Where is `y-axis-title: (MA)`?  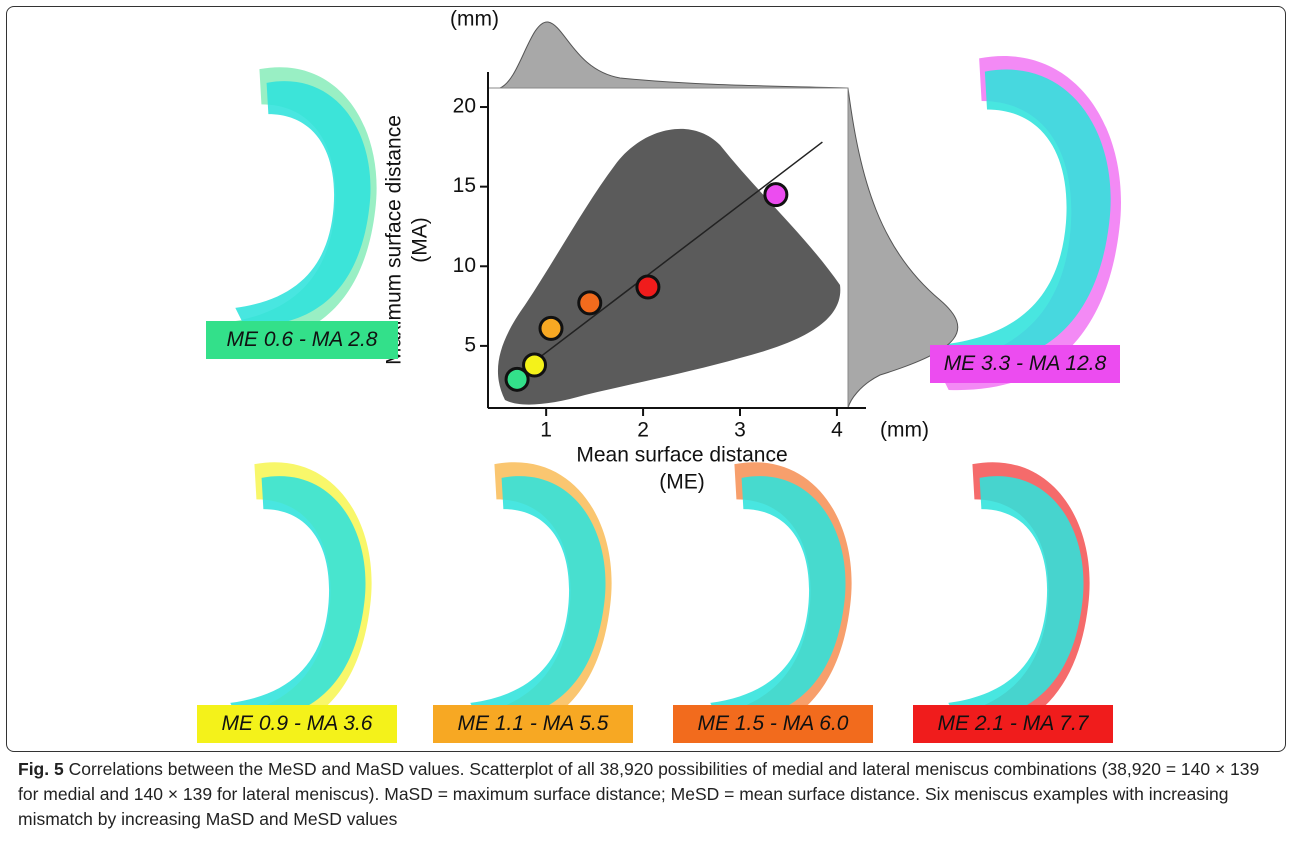
y-axis-title: (MA) is located at coordinates (420, 240).